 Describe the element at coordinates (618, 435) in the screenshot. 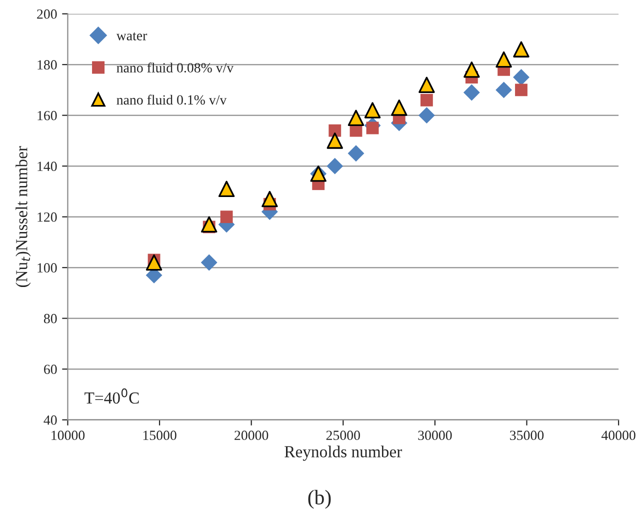

I see `x-tick-label: 40000` at that location.